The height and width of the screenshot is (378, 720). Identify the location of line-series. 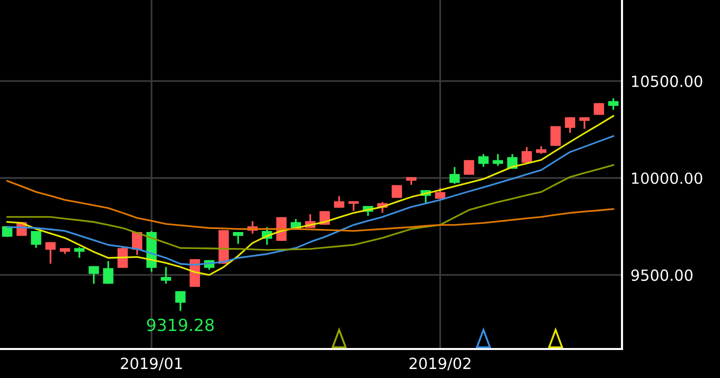
(310, 206).